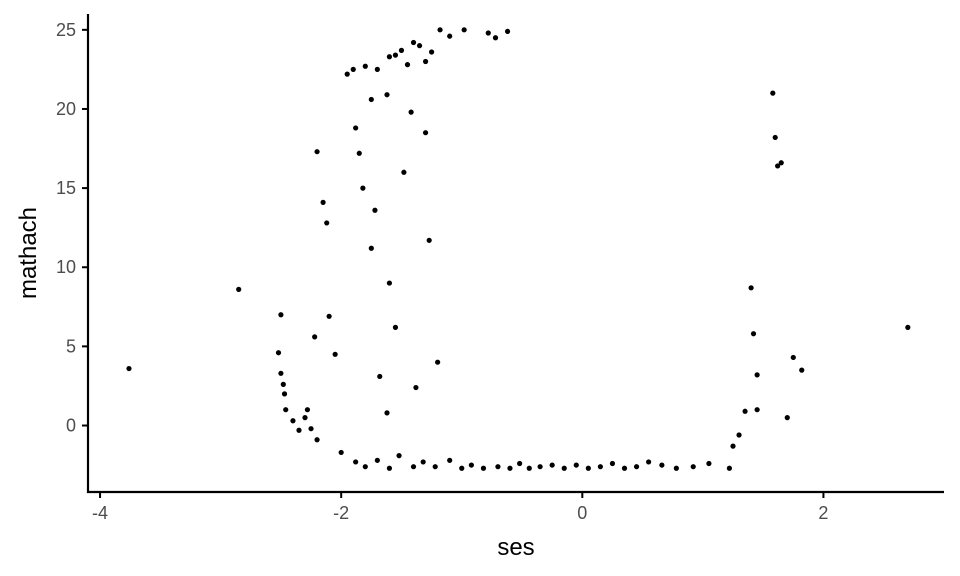 This screenshot has height=576, width=960. I want to click on y-tick-label: 0, so click(71, 426).